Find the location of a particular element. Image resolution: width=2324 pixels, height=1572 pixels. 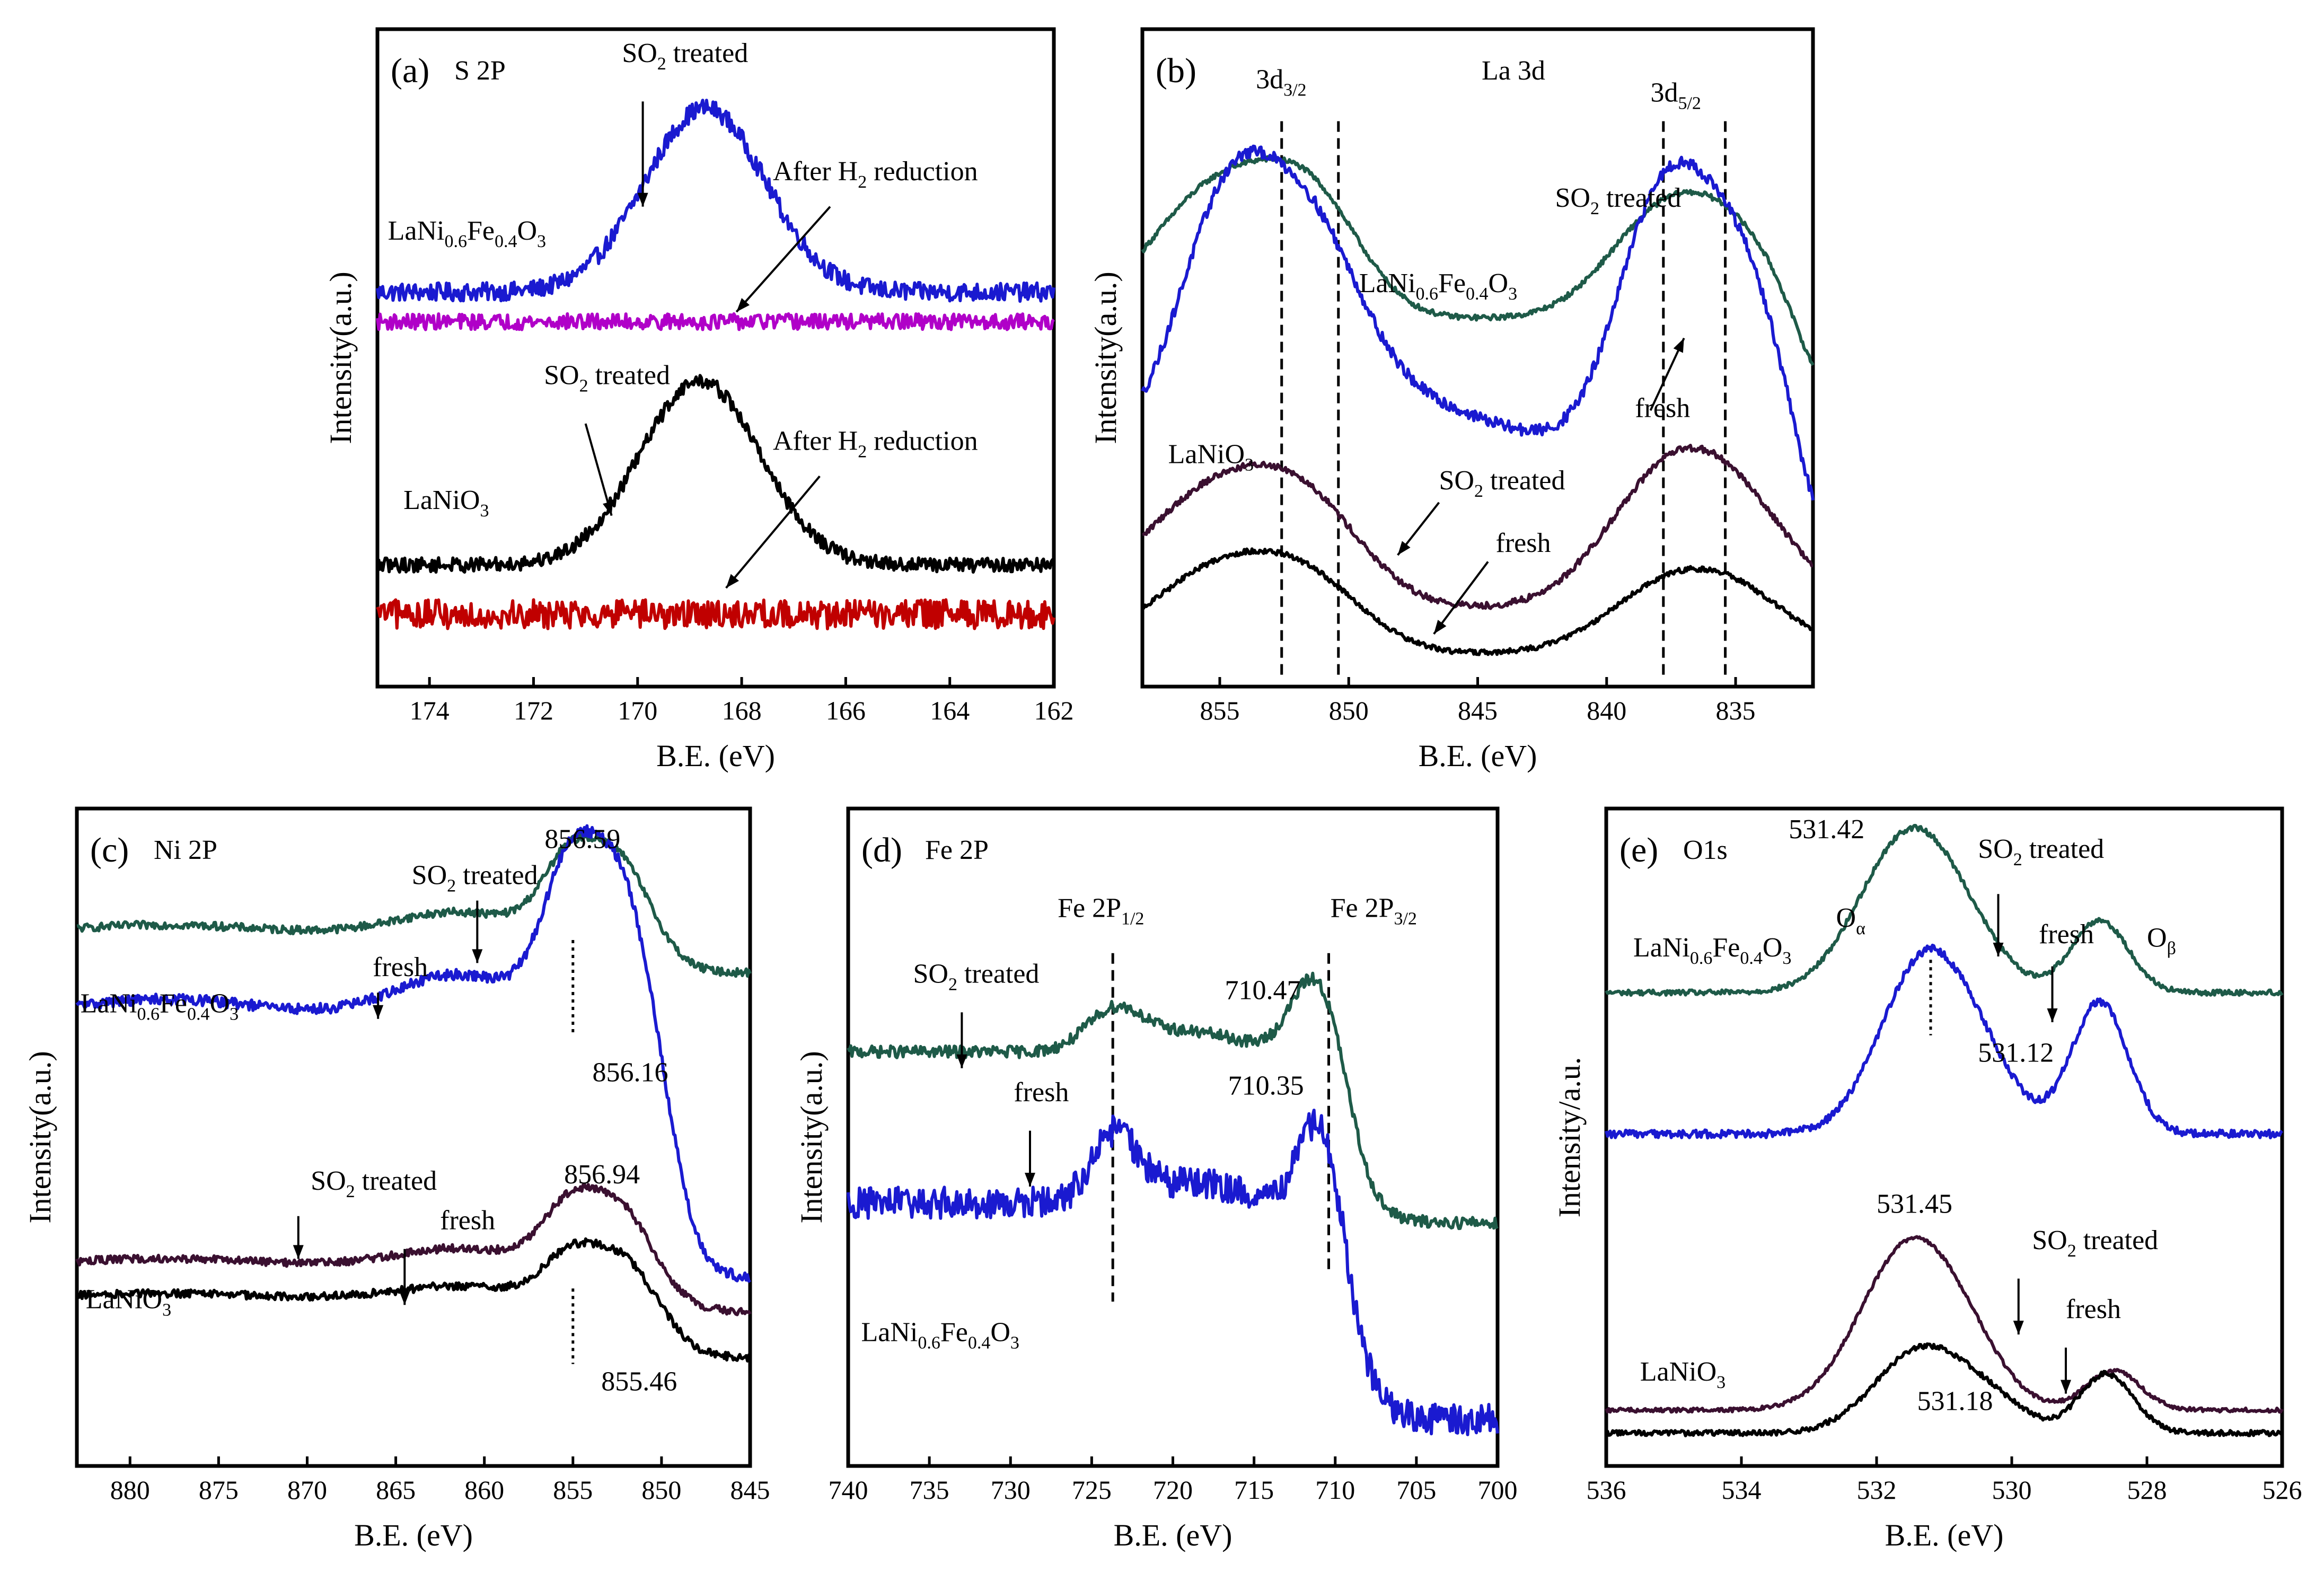

x-axis-label: B.E. (eV) is located at coordinates (715, 756).